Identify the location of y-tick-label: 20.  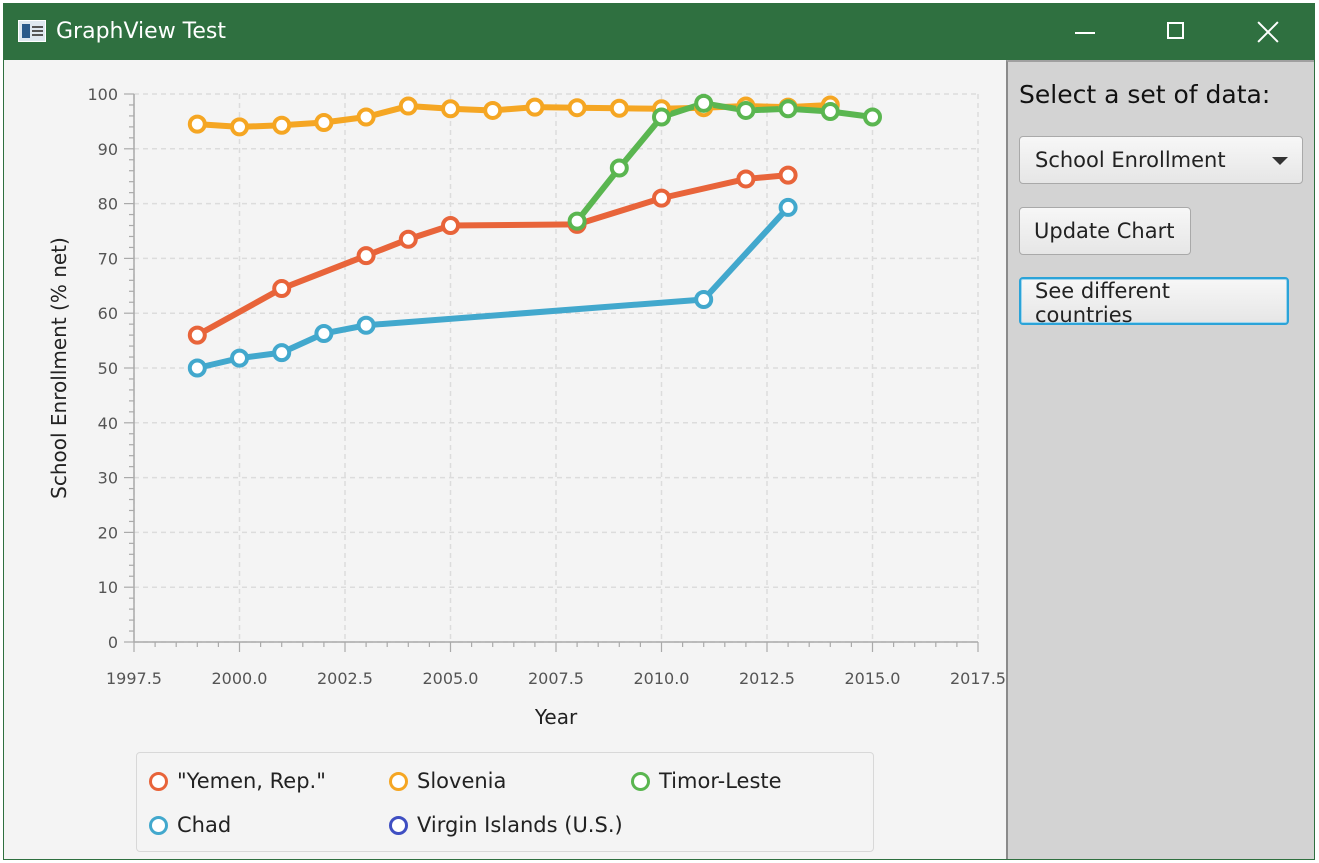
(108, 532).